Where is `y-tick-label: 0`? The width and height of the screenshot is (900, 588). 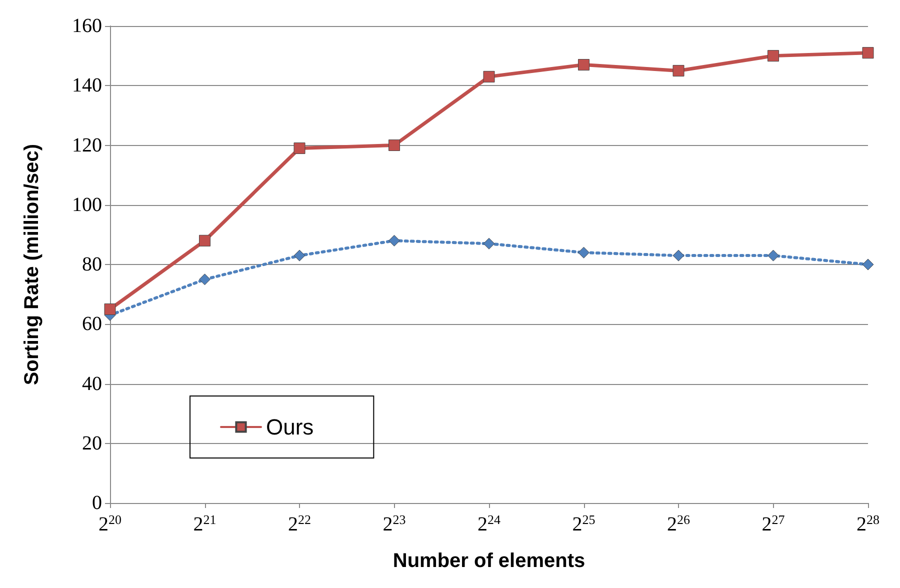 y-tick-label: 0 is located at coordinates (97, 503).